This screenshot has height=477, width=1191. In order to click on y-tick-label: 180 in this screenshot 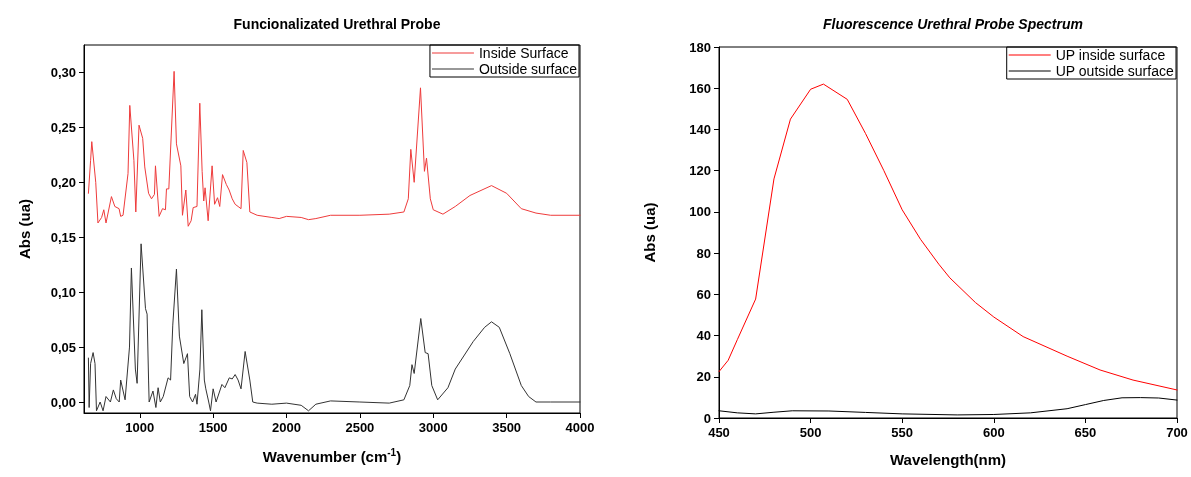, I will do `click(700, 47)`.